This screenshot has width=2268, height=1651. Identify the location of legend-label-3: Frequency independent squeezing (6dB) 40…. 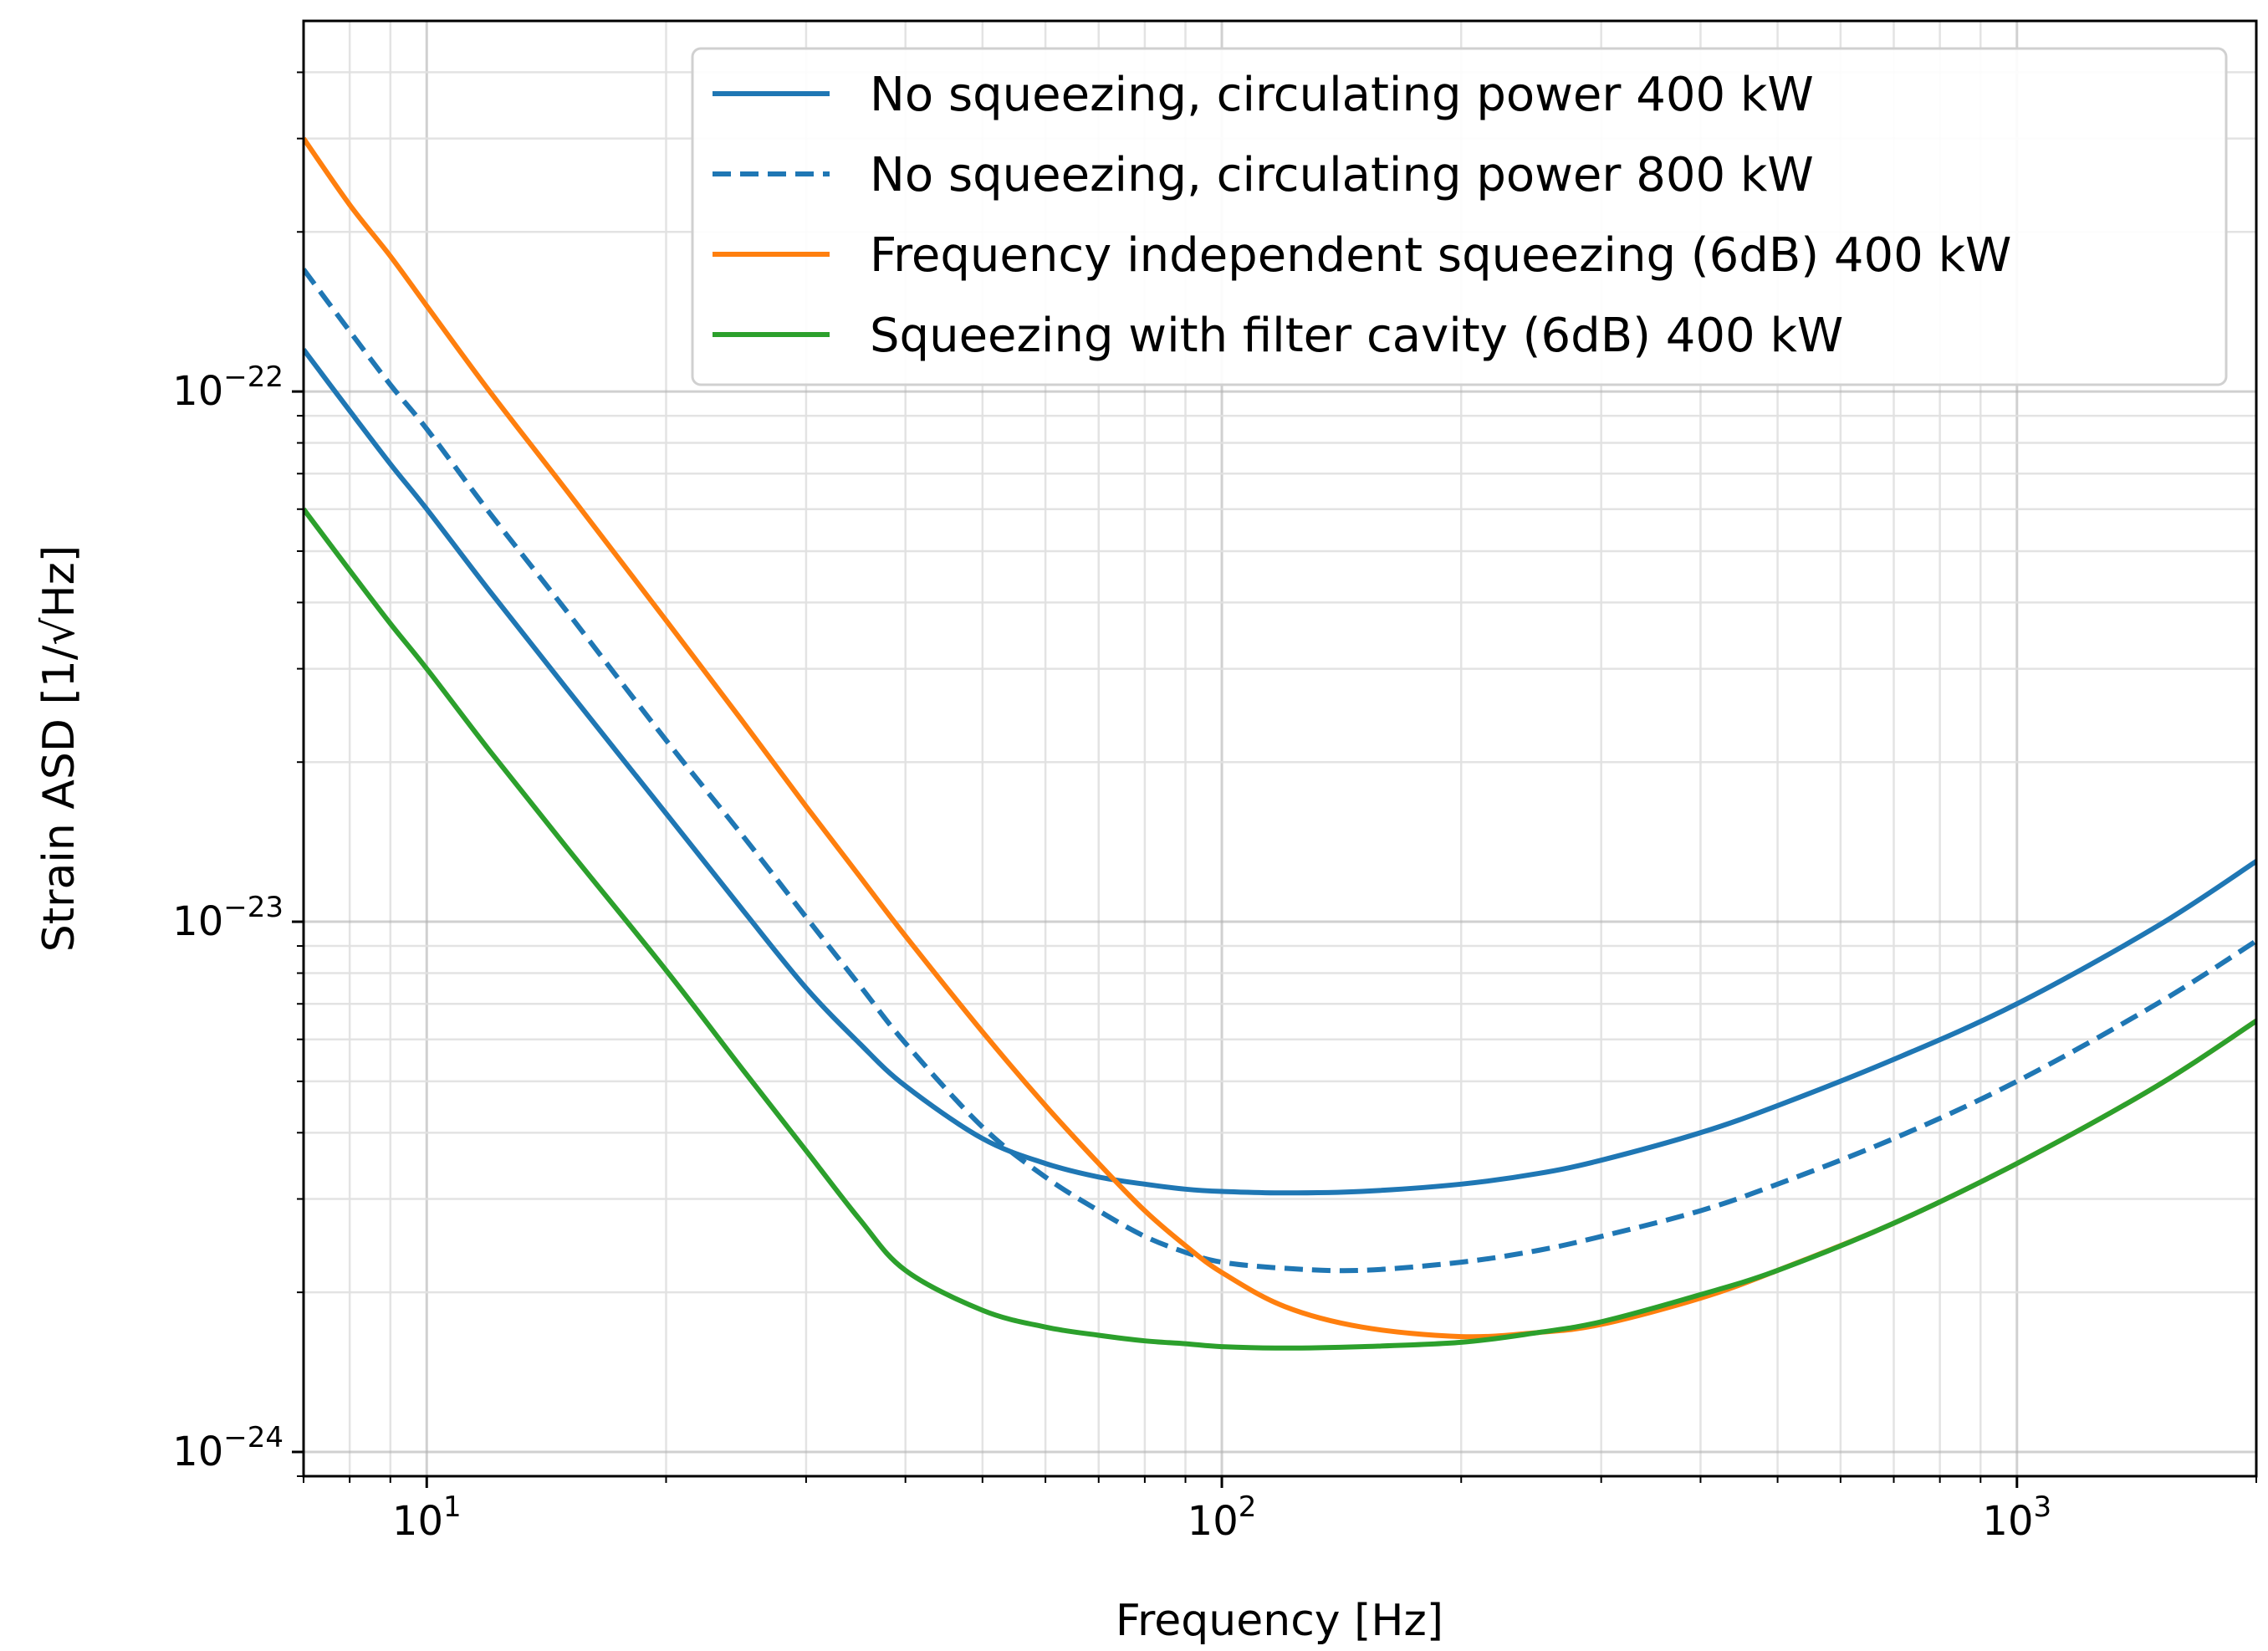
(1440, 255).